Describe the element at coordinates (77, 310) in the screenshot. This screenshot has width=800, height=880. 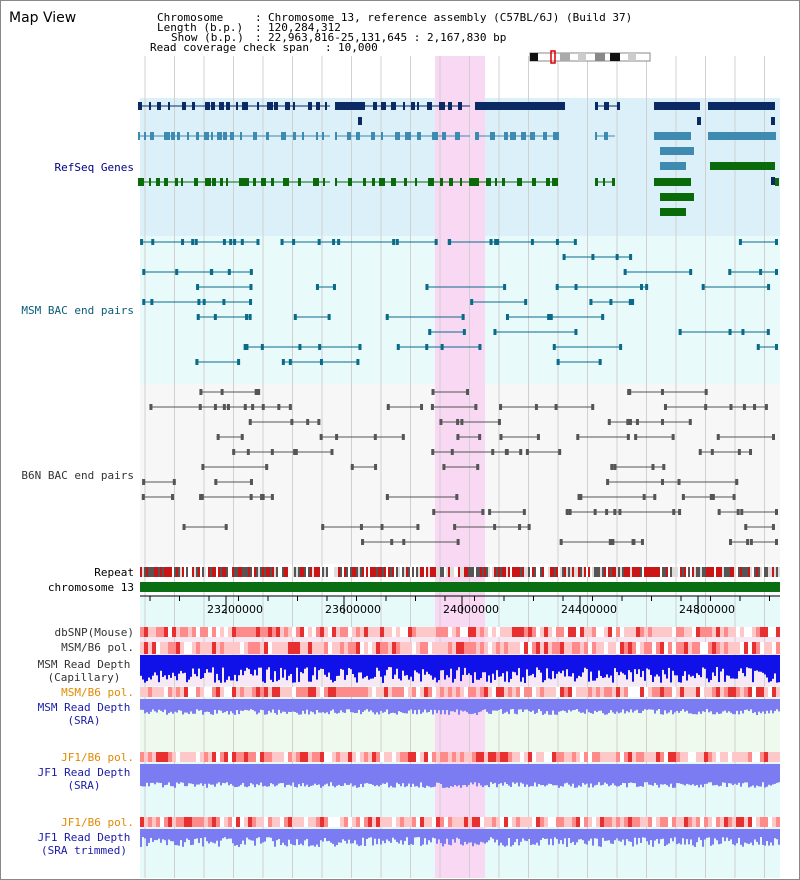
I see `track-label-msm-bac: MSM BAC end pairs` at that location.